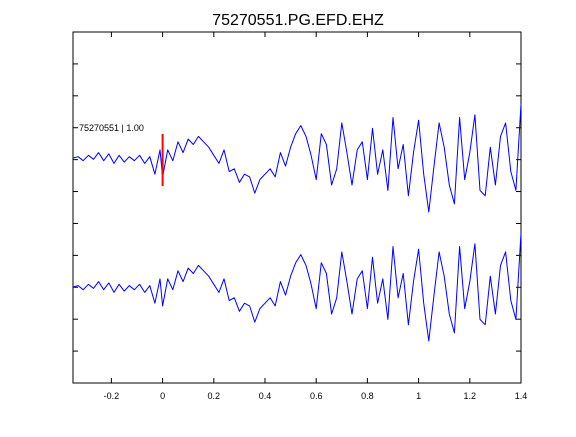 This screenshot has width=576, height=437. What do you see at coordinates (112, 396) in the screenshot?
I see `x-tick-label: -0.2` at bounding box center [112, 396].